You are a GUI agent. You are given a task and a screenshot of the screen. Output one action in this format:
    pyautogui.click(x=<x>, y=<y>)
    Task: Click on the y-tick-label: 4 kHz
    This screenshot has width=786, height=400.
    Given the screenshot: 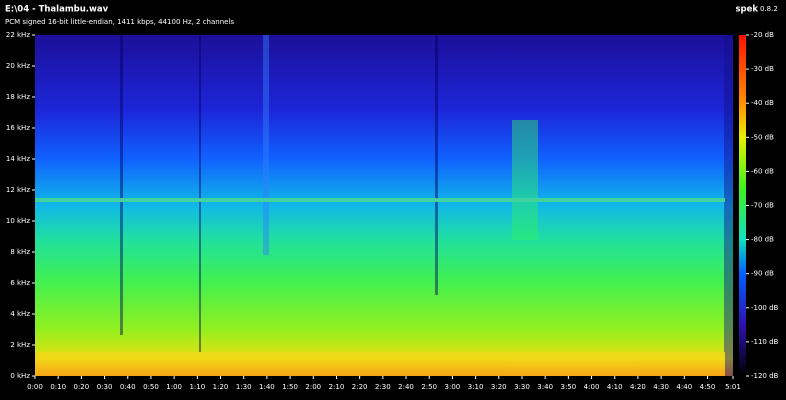 What is the action you would take?
    pyautogui.click(x=20, y=314)
    